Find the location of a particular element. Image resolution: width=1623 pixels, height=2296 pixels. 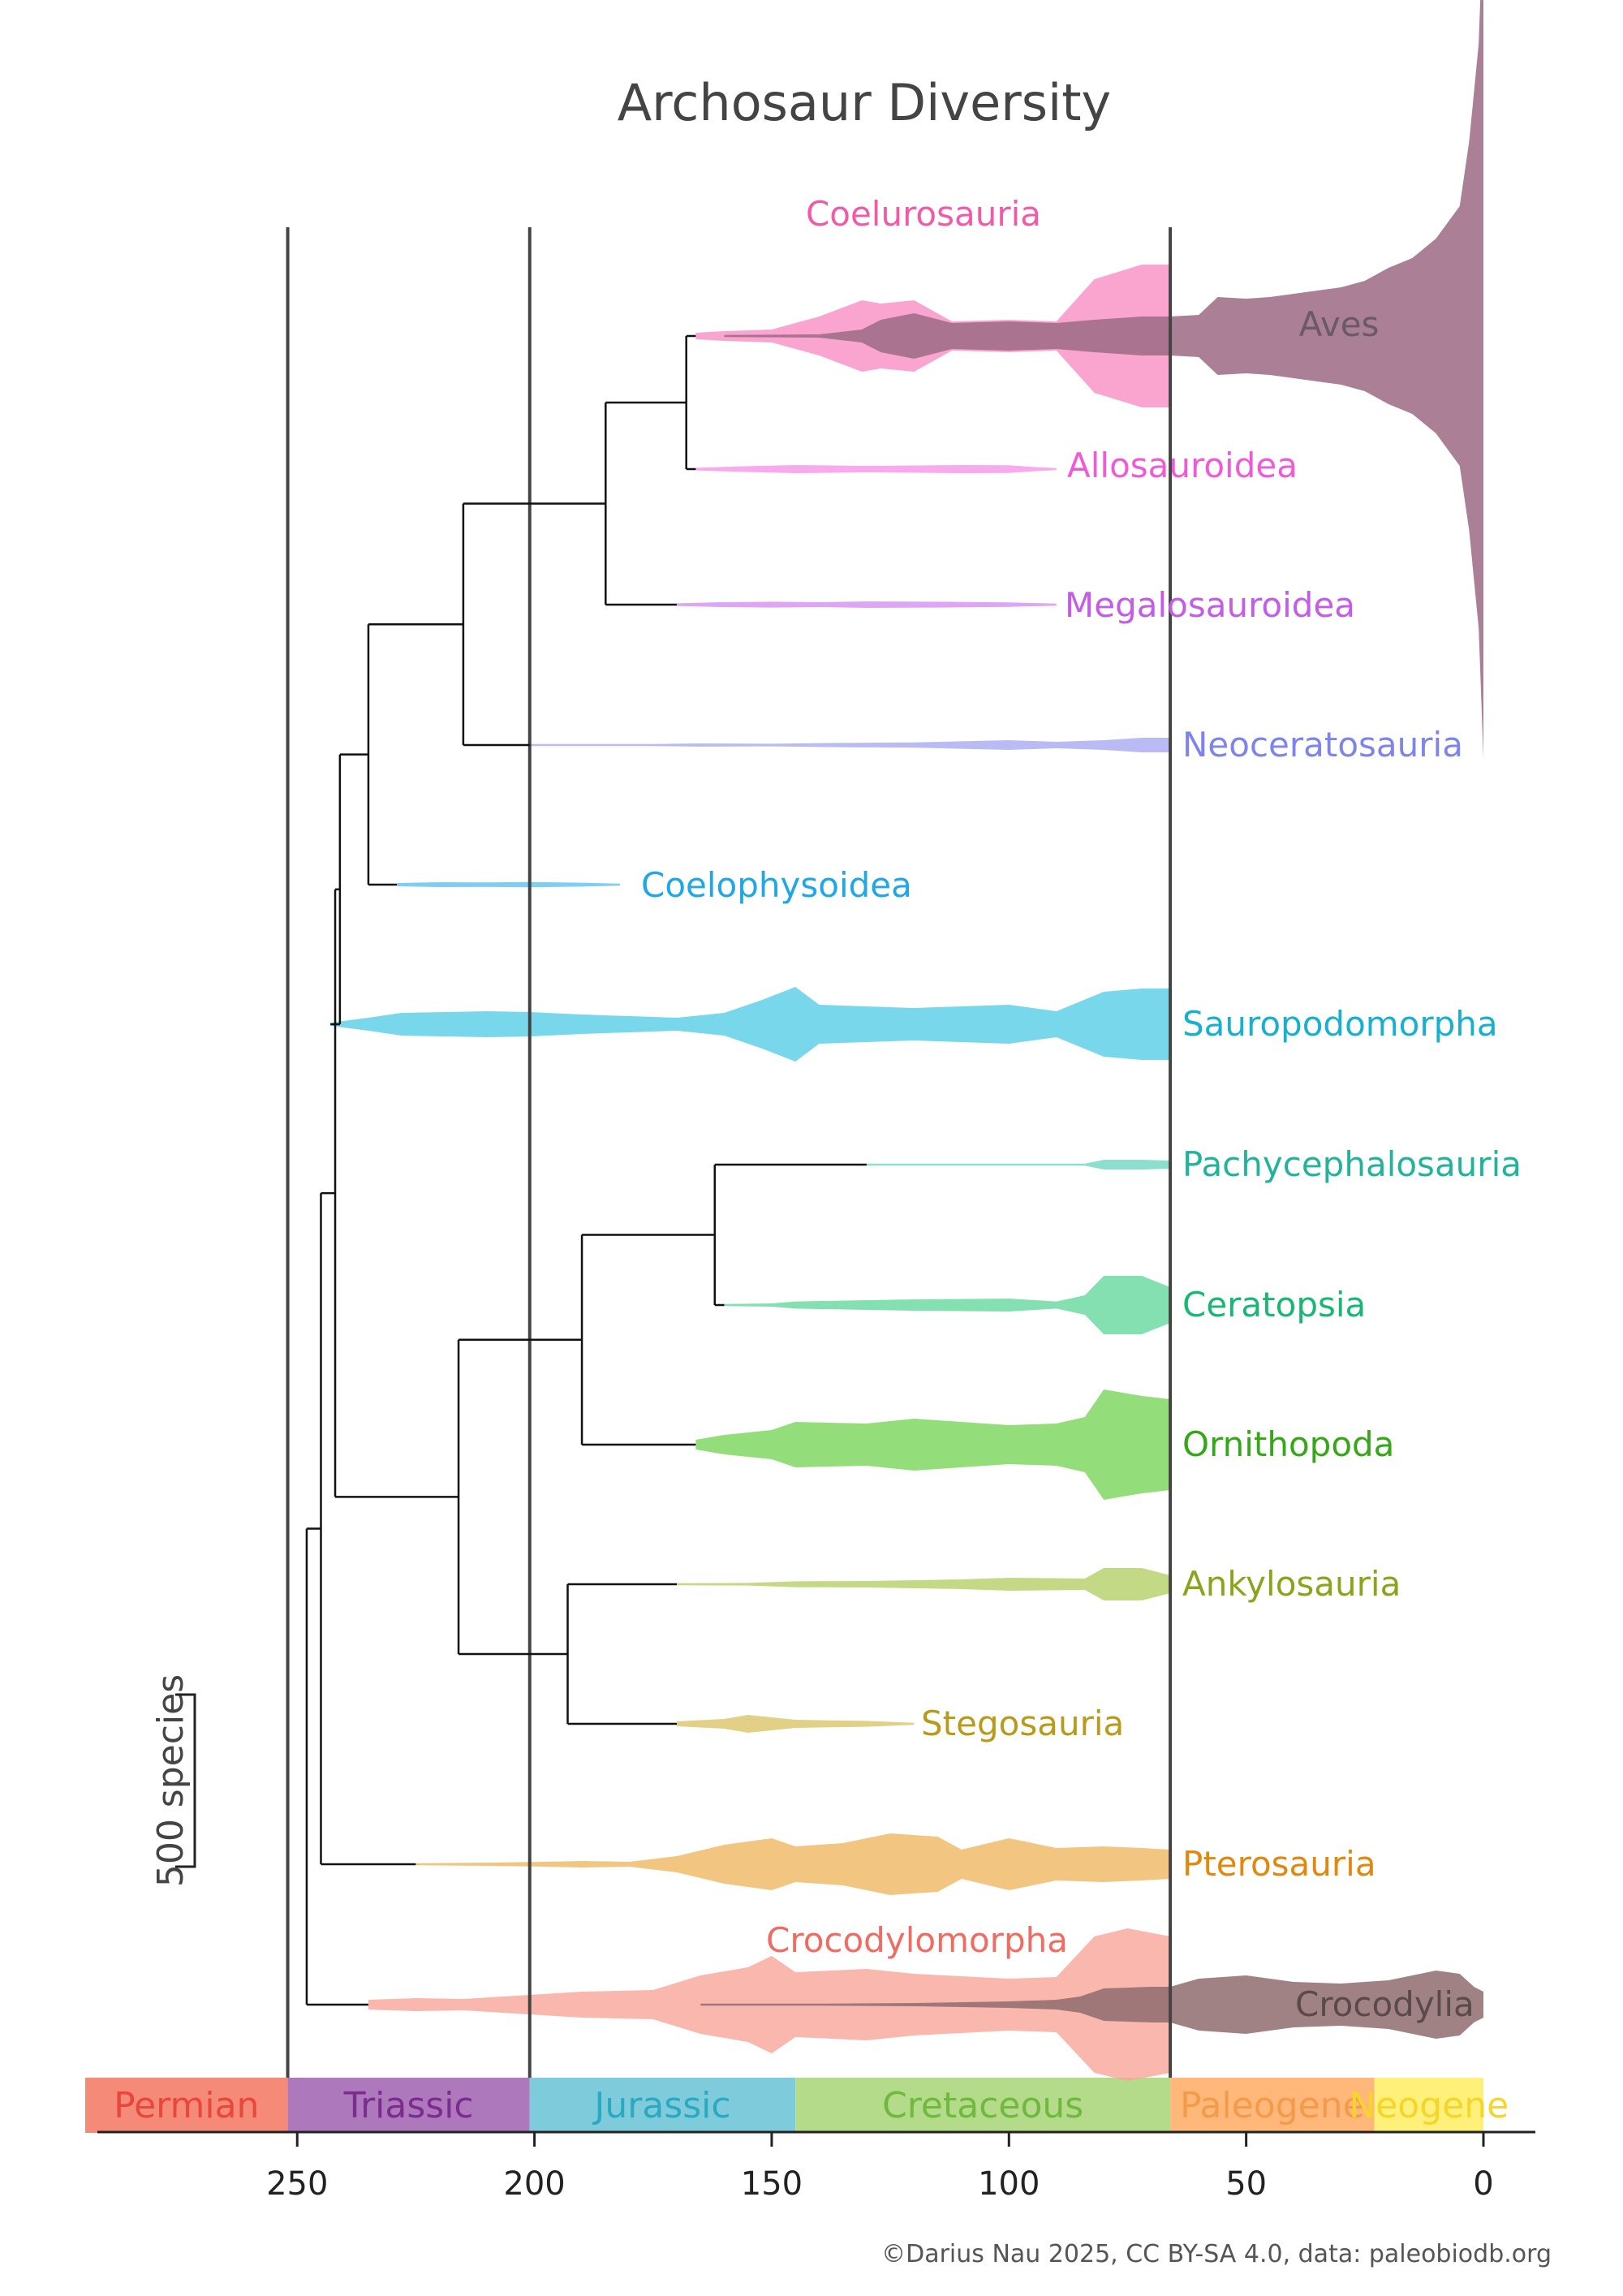

x-tick-label: 250 is located at coordinates (297, 2184).